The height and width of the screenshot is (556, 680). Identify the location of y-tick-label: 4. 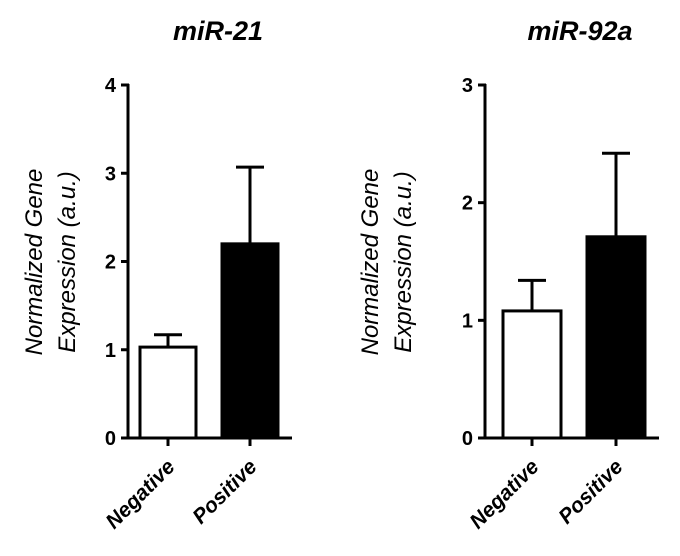
(111, 86).